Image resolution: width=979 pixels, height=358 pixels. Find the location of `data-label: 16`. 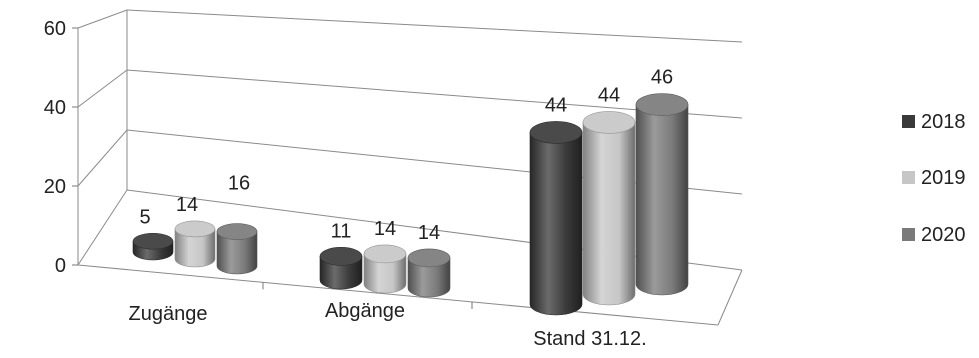

data-label: 16 is located at coordinates (239, 184).